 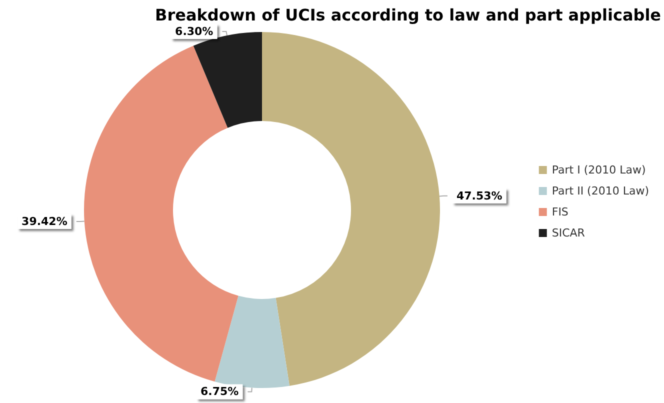 What do you see at coordinates (599, 170) in the screenshot?
I see `legend-label: Part I (2010 Law)` at bounding box center [599, 170].